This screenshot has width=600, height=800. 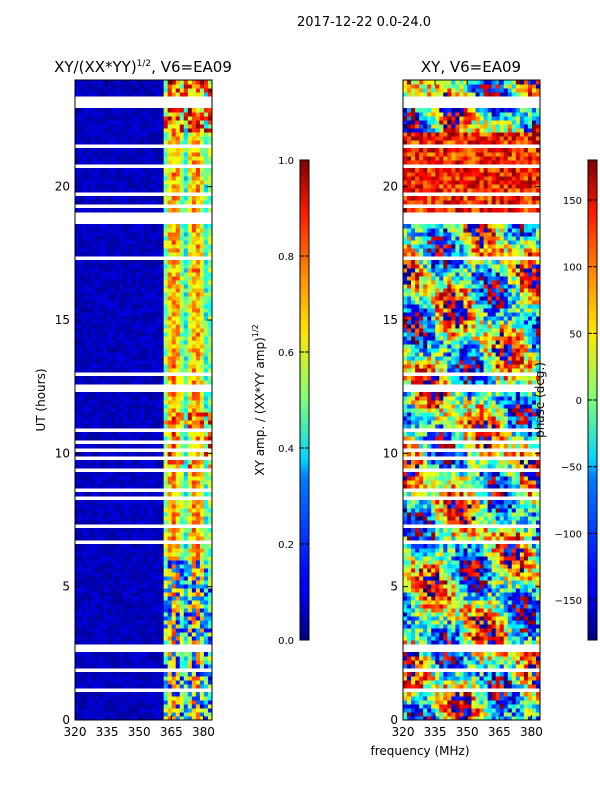 What do you see at coordinates (286, 353) in the screenshot?
I see `colorbar-tick-label: 0.6` at bounding box center [286, 353].